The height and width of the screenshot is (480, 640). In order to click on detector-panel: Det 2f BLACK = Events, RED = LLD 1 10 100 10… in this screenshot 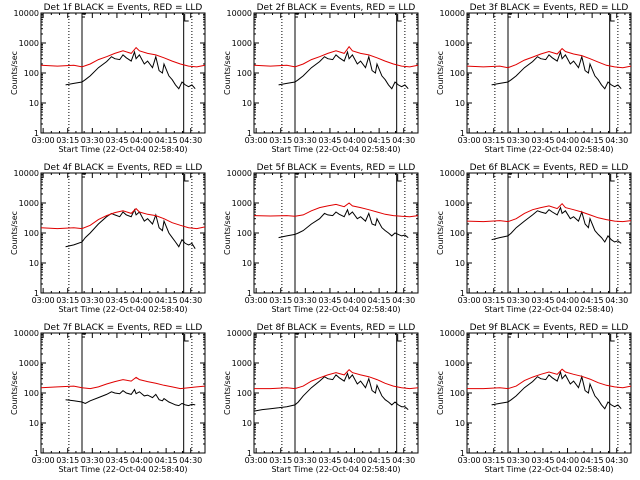, I will do `click(321, 78)`.